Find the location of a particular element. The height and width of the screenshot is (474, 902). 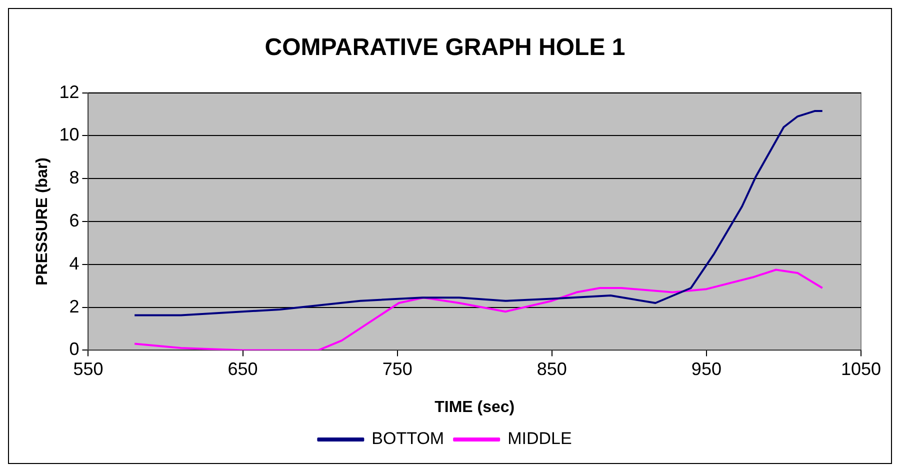

y-tick-label: 8 is located at coordinates (74, 178).